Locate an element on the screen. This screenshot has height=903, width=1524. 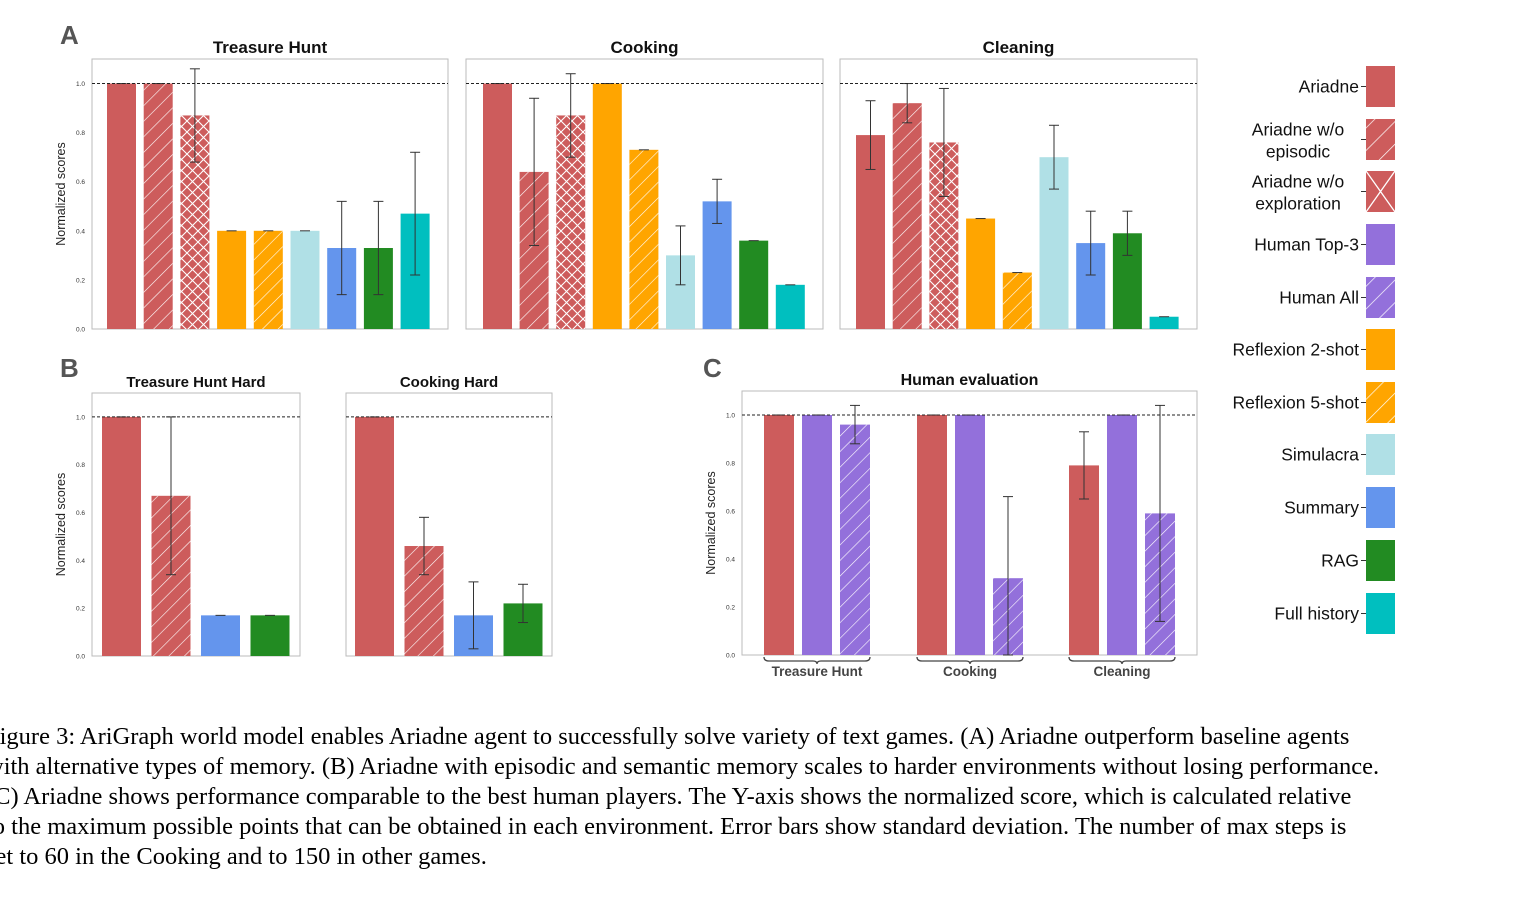
legend-item: Simulacra is located at coordinates (1338, 454).